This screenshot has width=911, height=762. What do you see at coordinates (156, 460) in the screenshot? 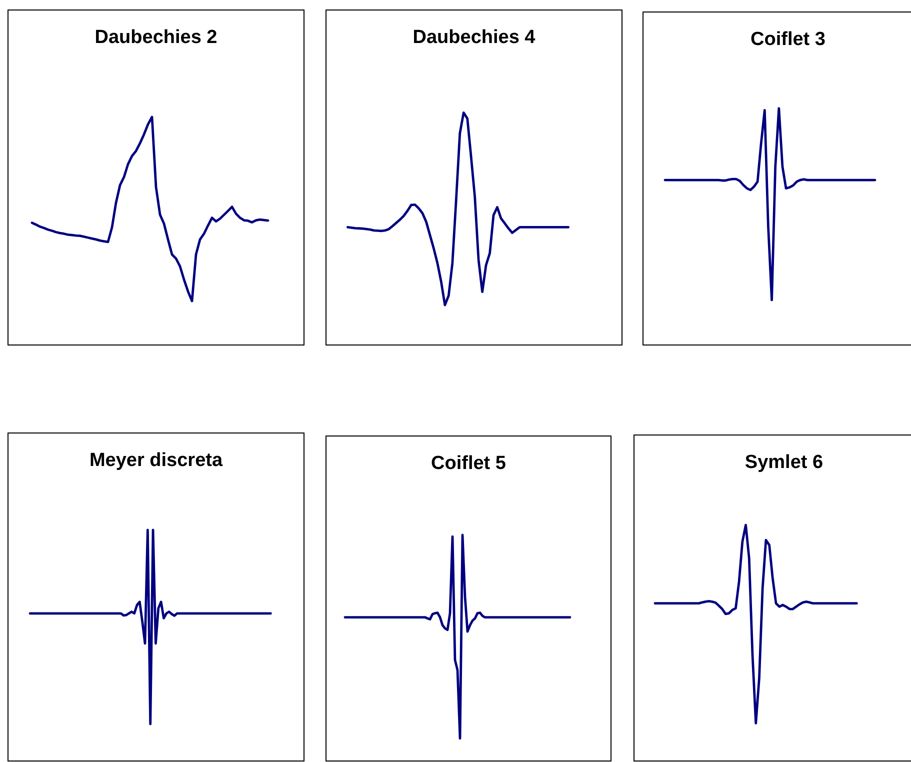
I see `chart-title: Meyer discreta` at bounding box center [156, 460].